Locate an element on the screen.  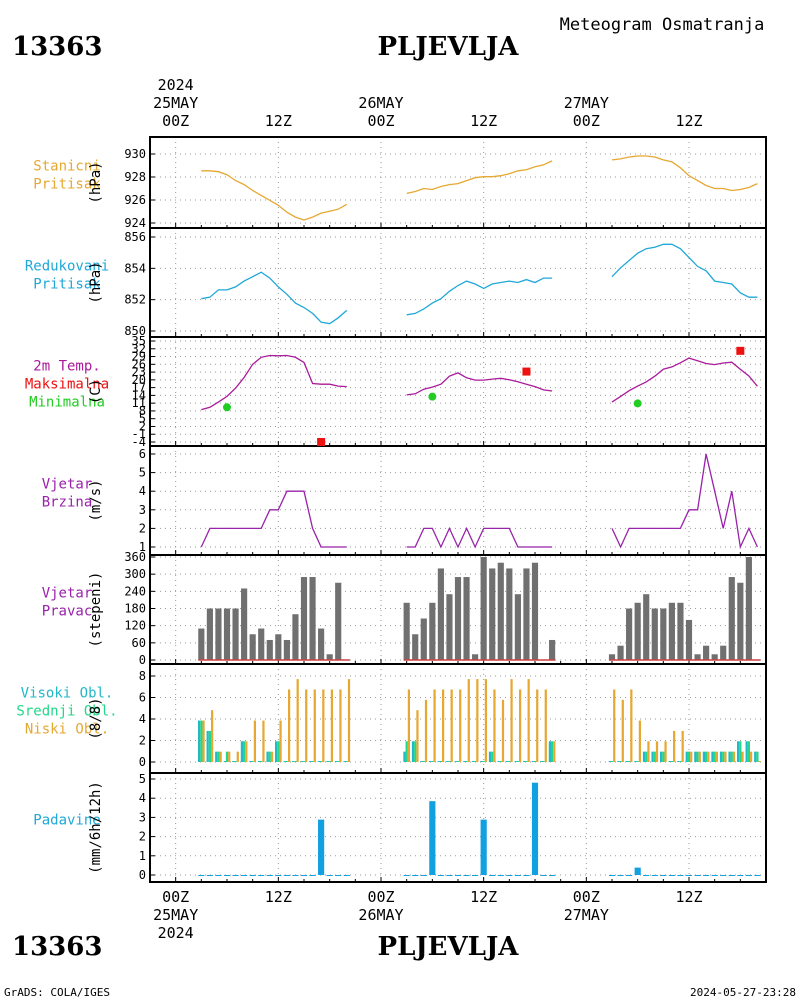
footer-timestamp: 2024-05-27-23:28 is located at coordinates (743, 992).